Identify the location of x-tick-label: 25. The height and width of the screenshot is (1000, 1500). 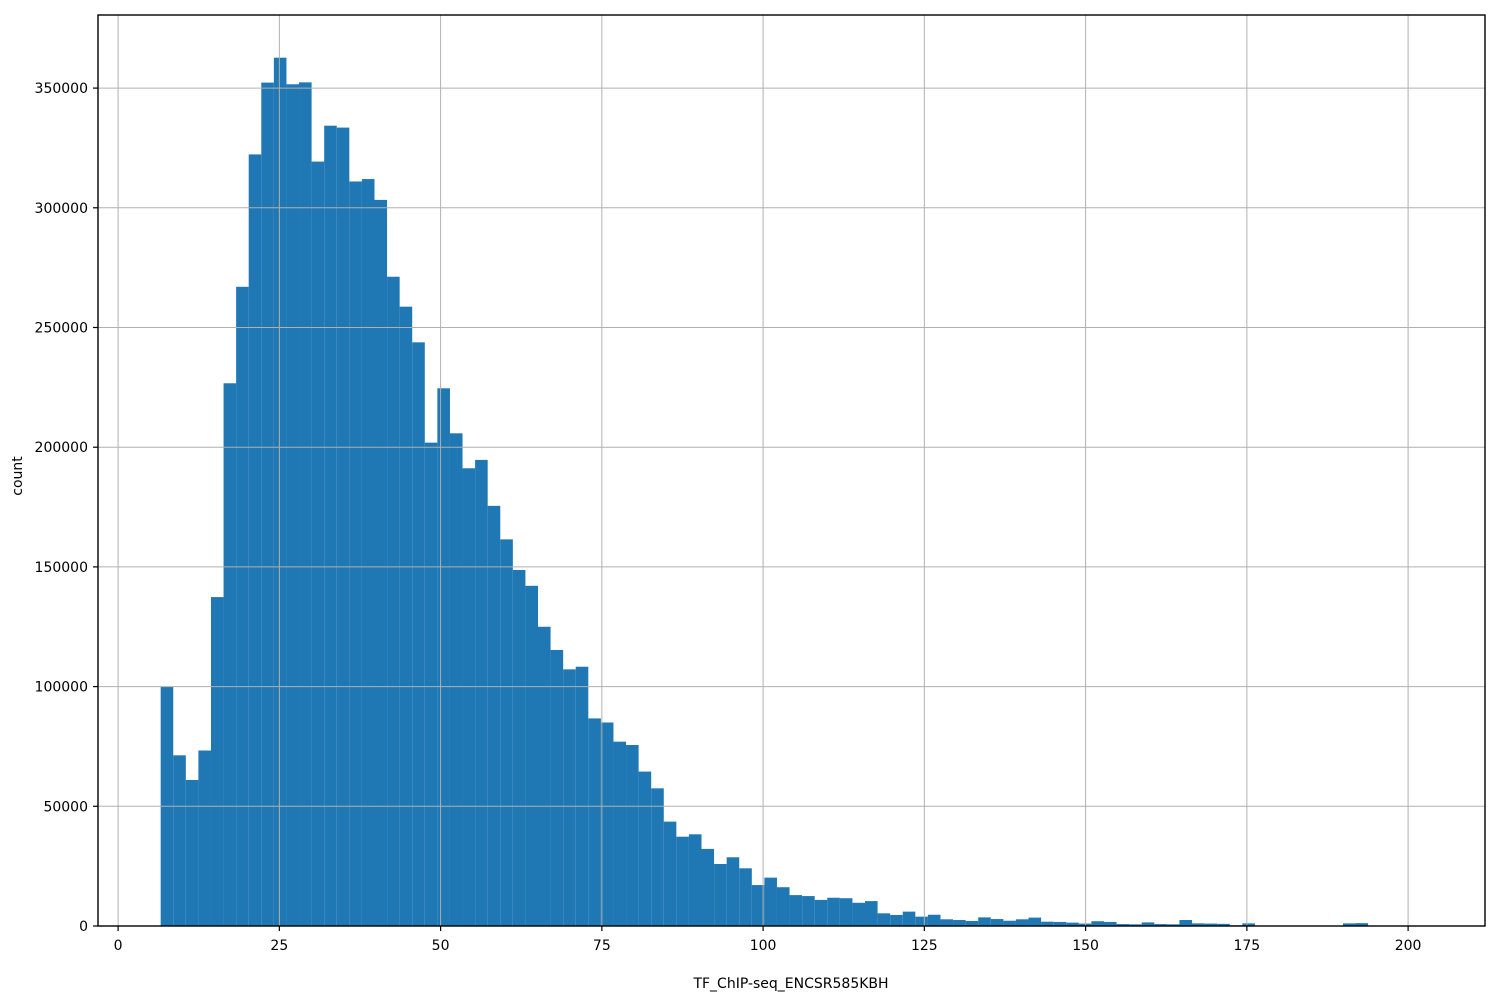
(279, 946).